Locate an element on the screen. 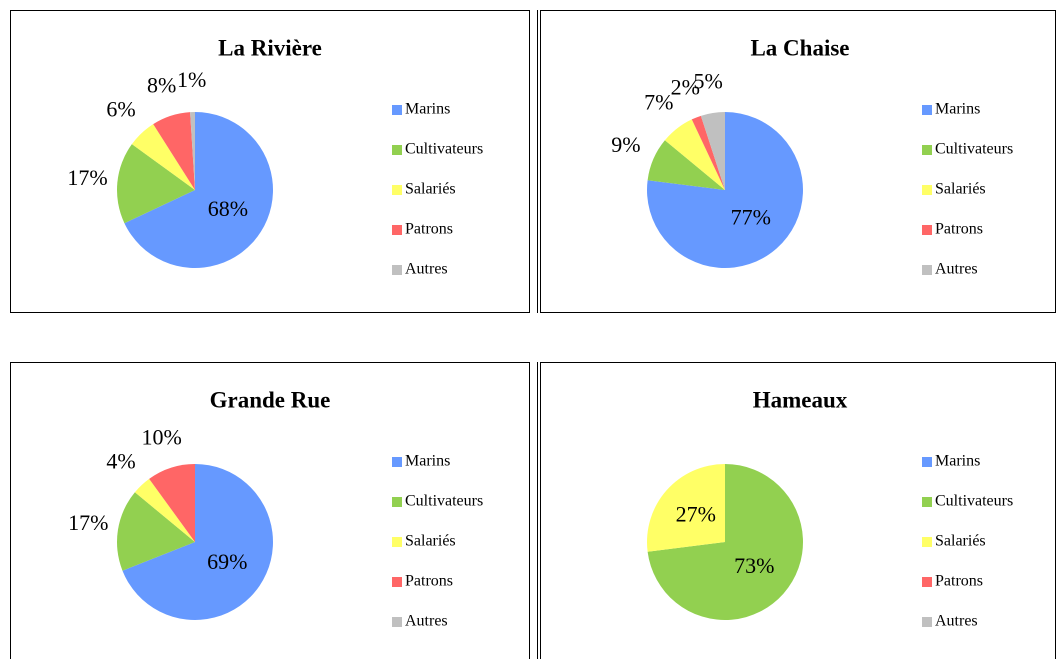  data-label: 69% is located at coordinates (227, 561).